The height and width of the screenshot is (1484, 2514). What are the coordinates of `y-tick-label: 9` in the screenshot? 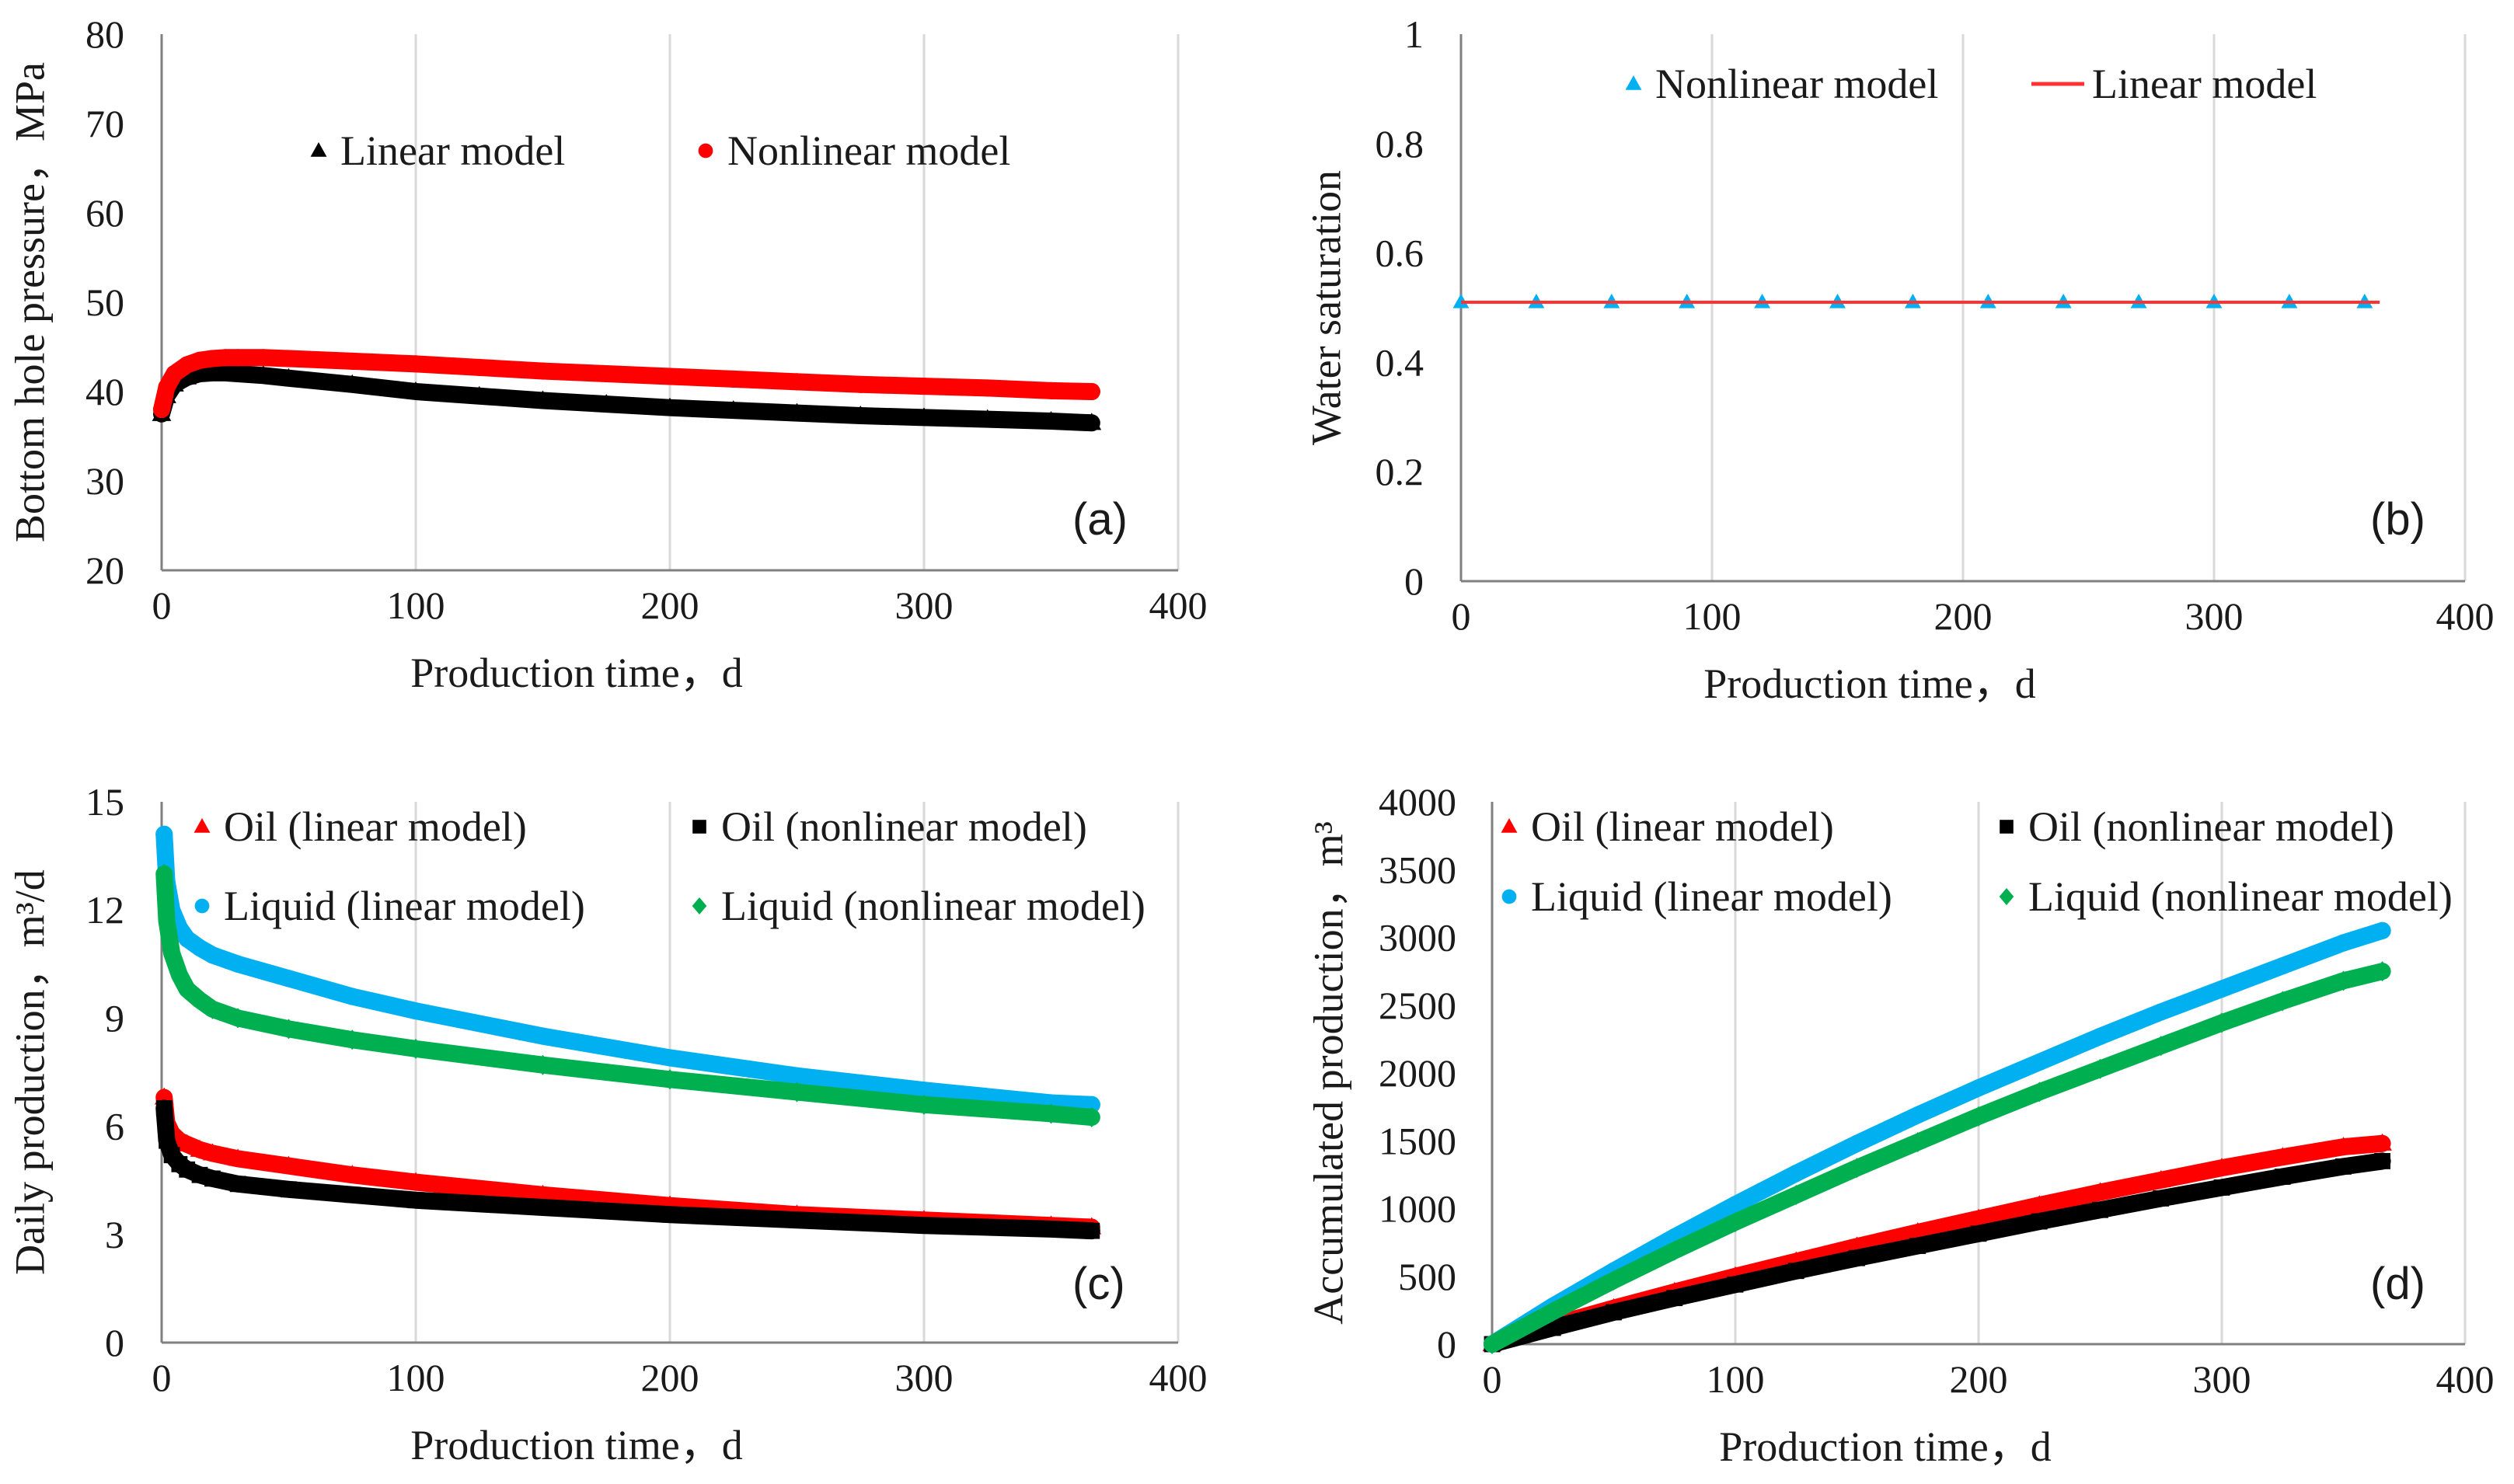 It's located at (114, 1018).